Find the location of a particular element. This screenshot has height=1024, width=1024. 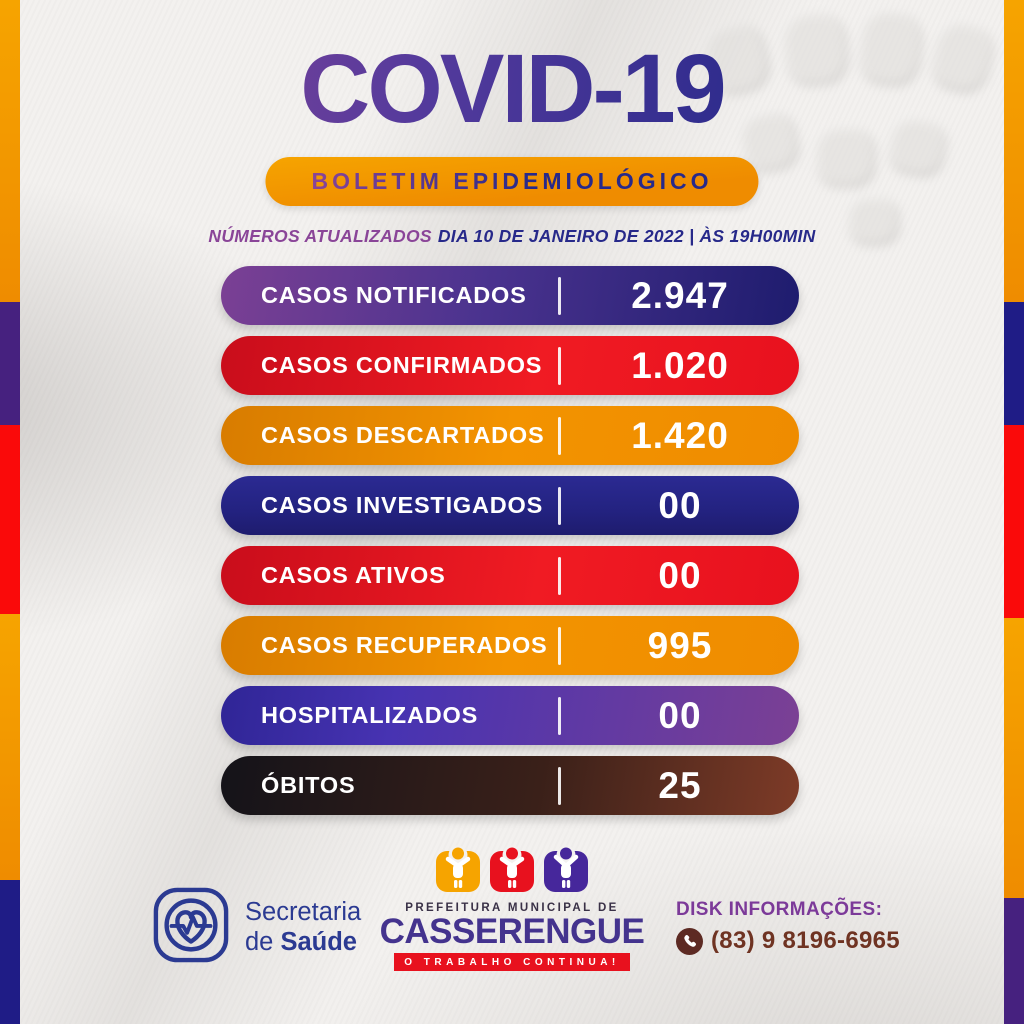

disk-info-block: DISK INFORMAÇÕES: (83) 9 8196-6965 is located at coordinates (788, 927).